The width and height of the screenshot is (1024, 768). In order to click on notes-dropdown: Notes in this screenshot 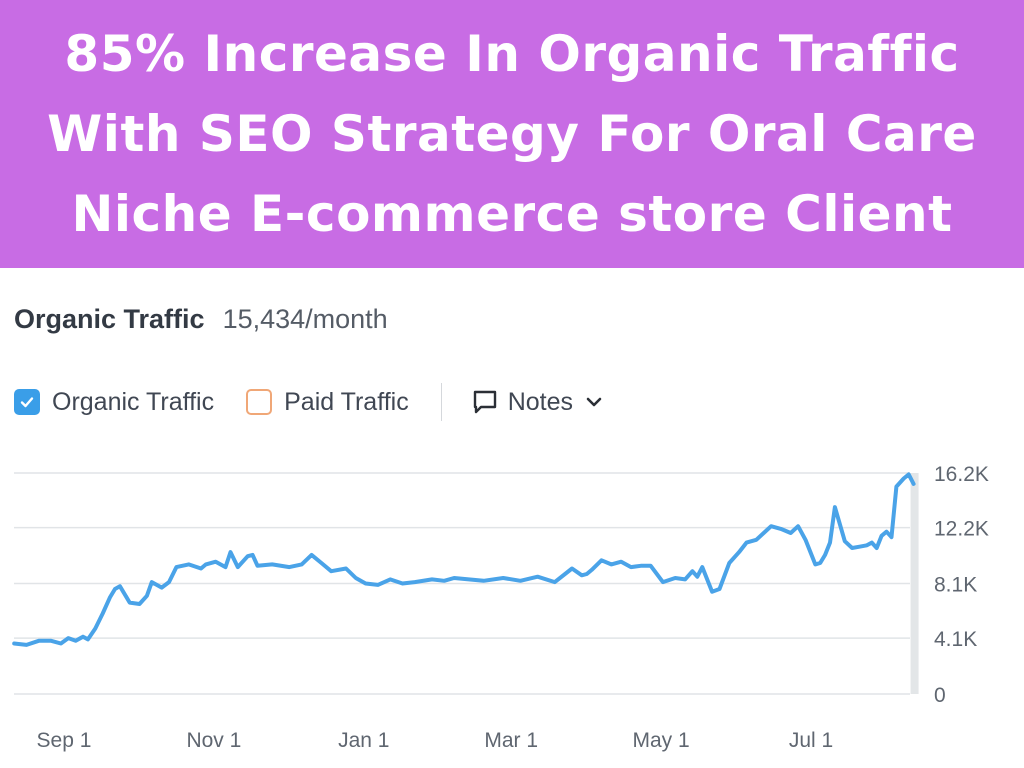, I will do `click(542, 402)`.